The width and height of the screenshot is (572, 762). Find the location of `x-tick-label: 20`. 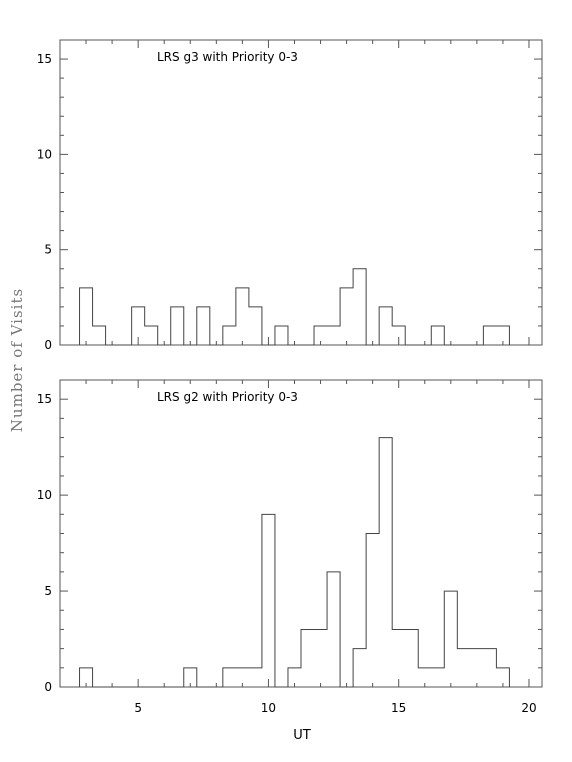

x-tick-label: 20 is located at coordinates (528, 708).